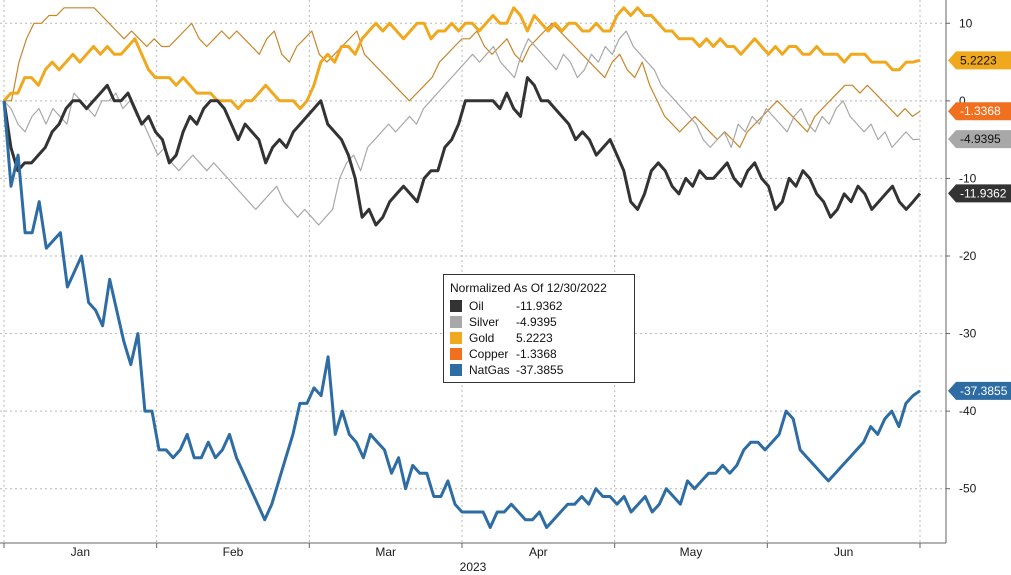 This screenshot has height=575, width=1011. I want to click on y-tick-label: 0, so click(962, 101).